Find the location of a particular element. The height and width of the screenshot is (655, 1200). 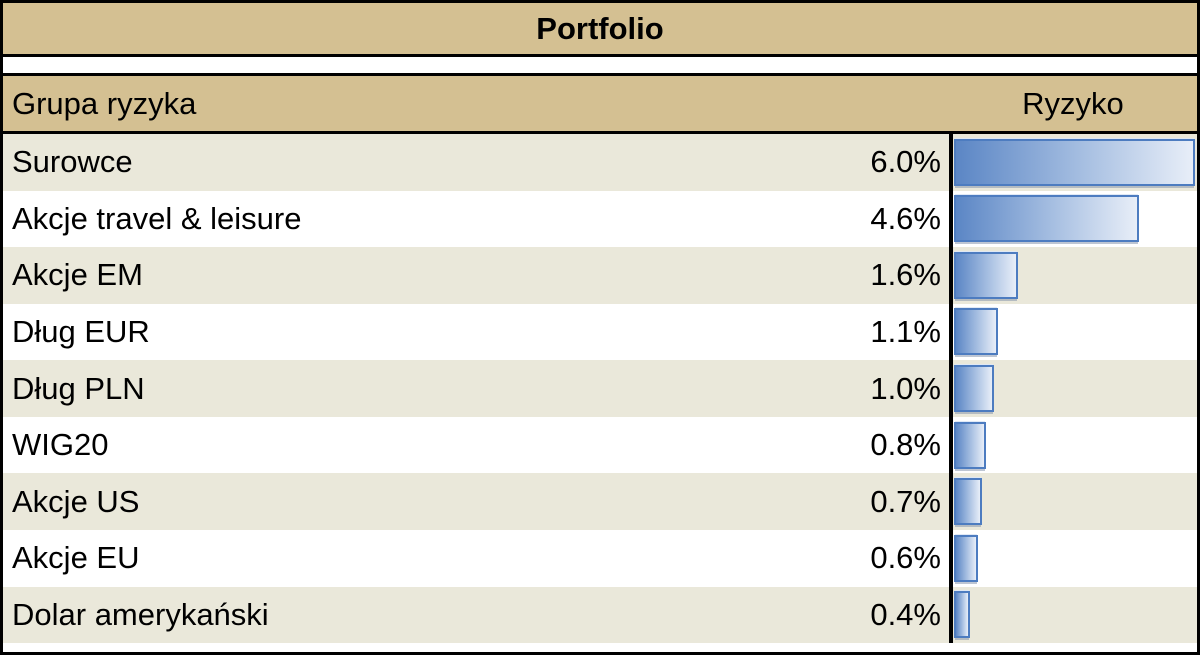

row-risk-value: 0.6% is located at coordinates (905, 558).